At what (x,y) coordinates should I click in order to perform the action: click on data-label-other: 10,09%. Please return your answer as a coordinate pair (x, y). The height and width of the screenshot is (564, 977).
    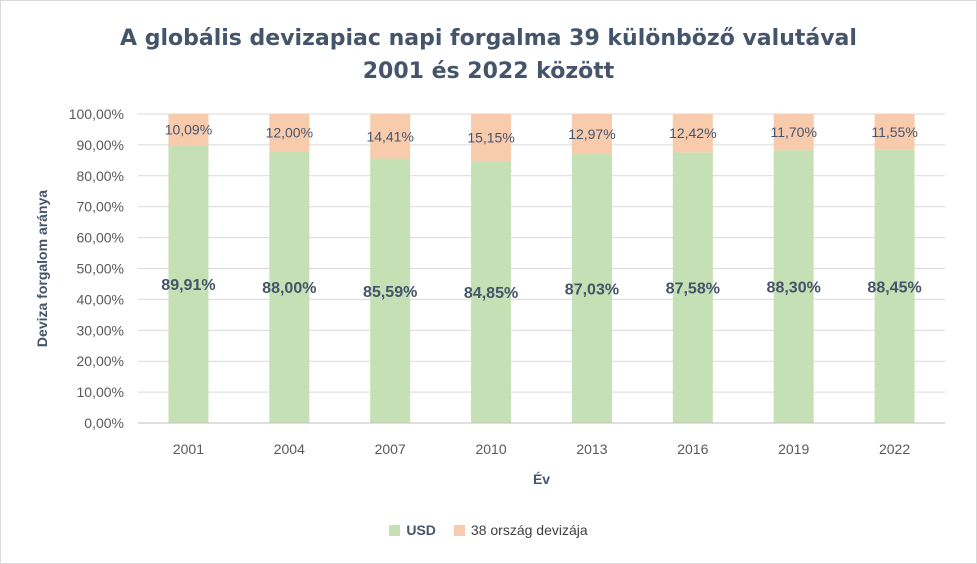
    Looking at the image, I should click on (188, 130).